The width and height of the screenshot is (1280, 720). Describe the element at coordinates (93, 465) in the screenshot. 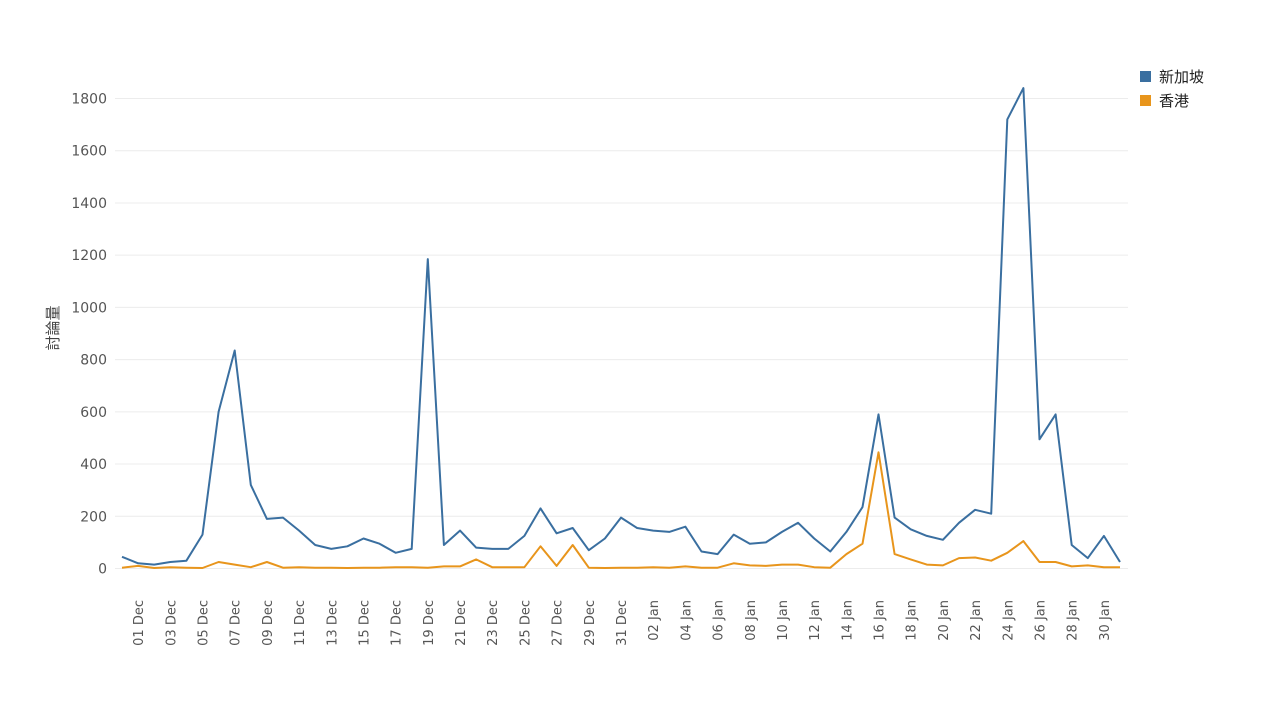

I see `y-tick-label: 400` at that location.